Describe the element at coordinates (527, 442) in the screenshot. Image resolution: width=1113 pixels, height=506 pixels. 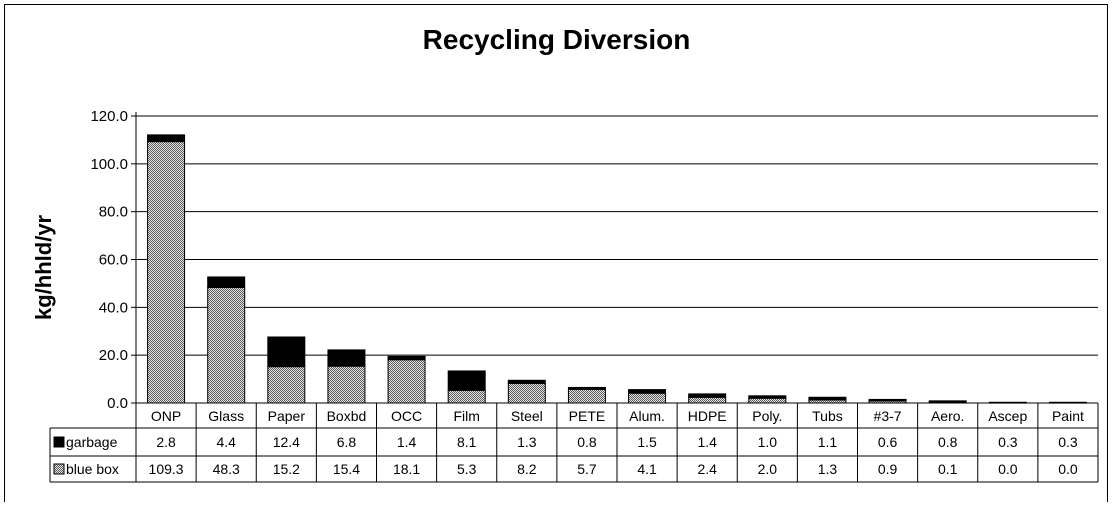
I see `data-label-garbage: 1.3` at that location.